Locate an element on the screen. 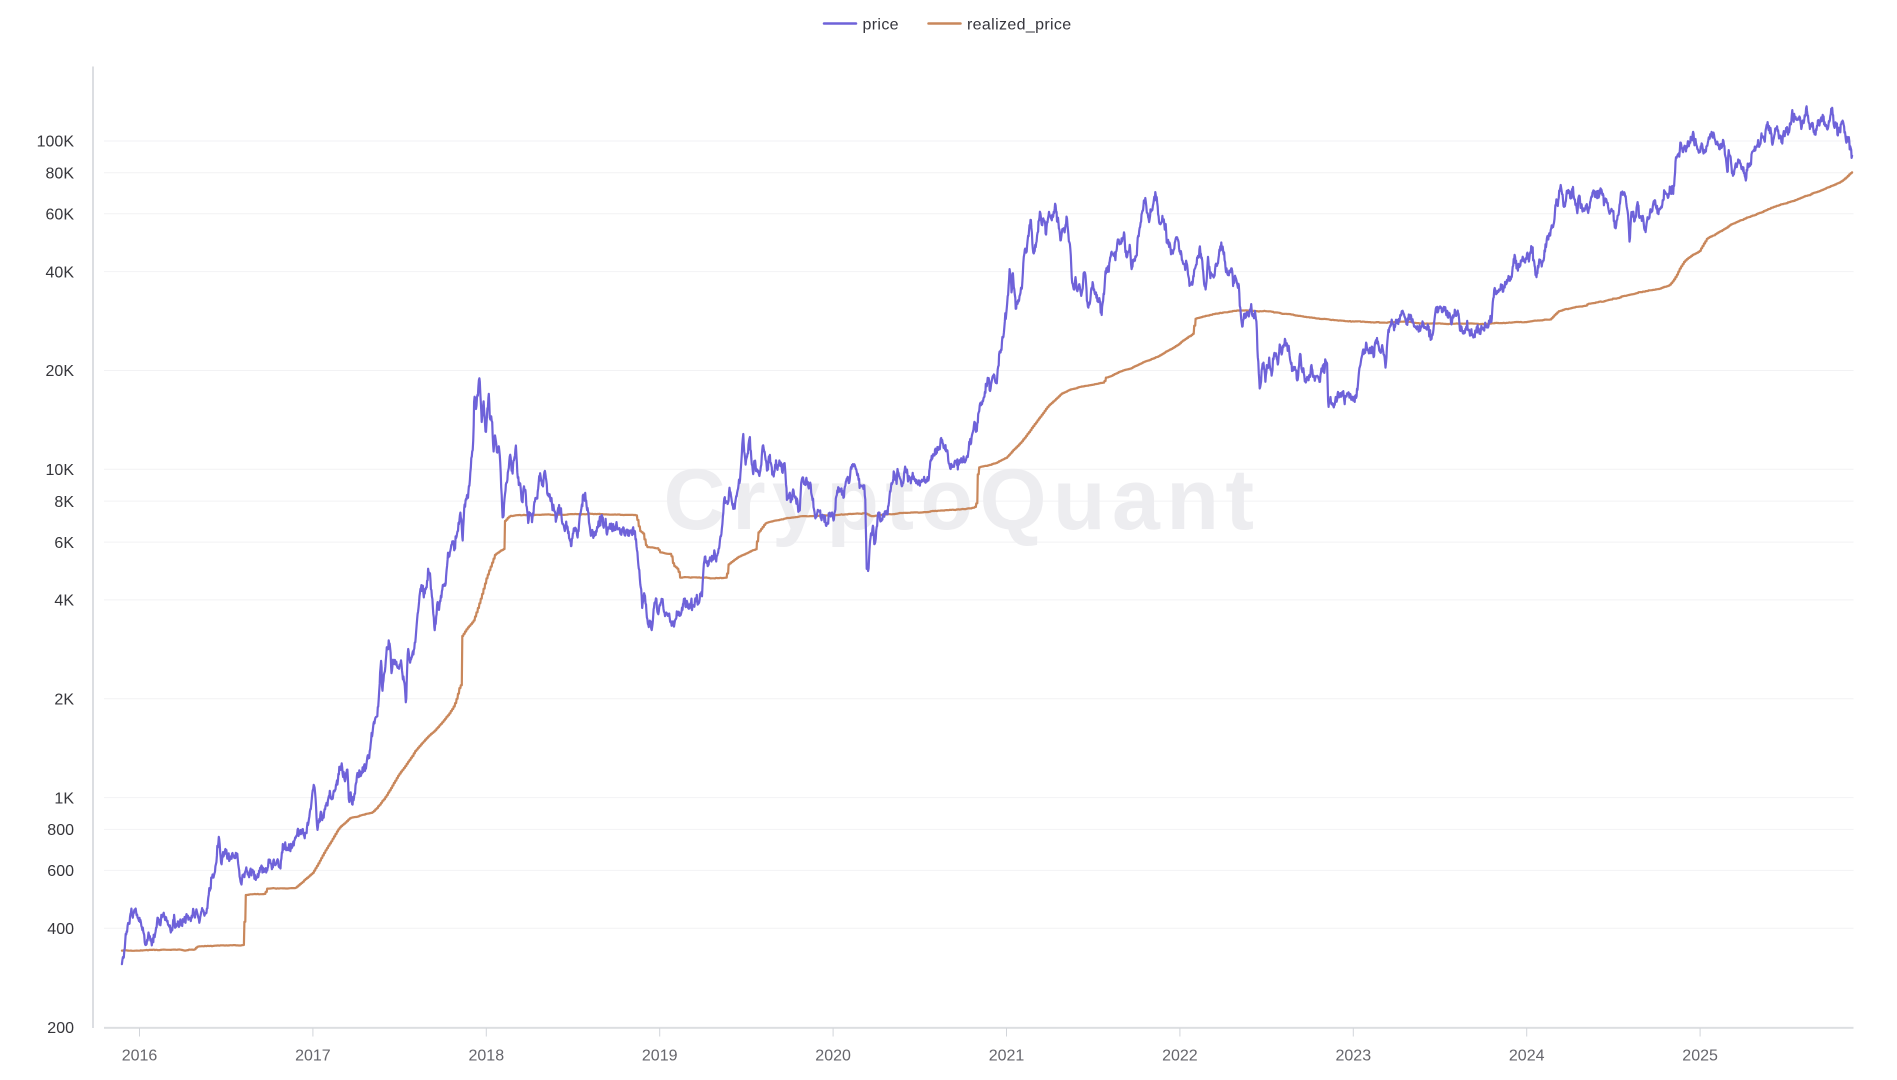  svg-text: 2020 is located at coordinates (833, 1056).